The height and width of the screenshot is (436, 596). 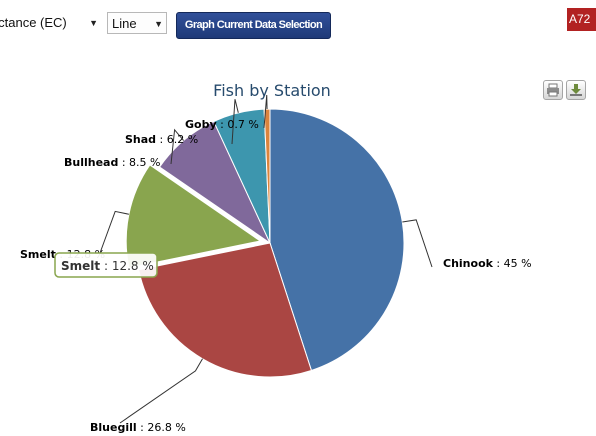 What do you see at coordinates (38, 254) in the screenshot?
I see `data-label-name: Smelt` at bounding box center [38, 254].